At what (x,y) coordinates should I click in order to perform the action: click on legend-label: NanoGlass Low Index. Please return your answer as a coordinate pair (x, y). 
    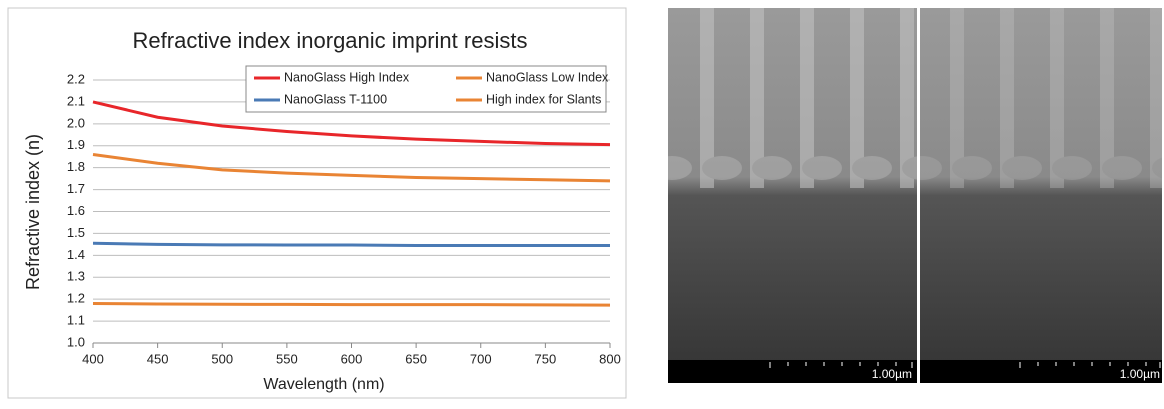
    Looking at the image, I should click on (547, 77).